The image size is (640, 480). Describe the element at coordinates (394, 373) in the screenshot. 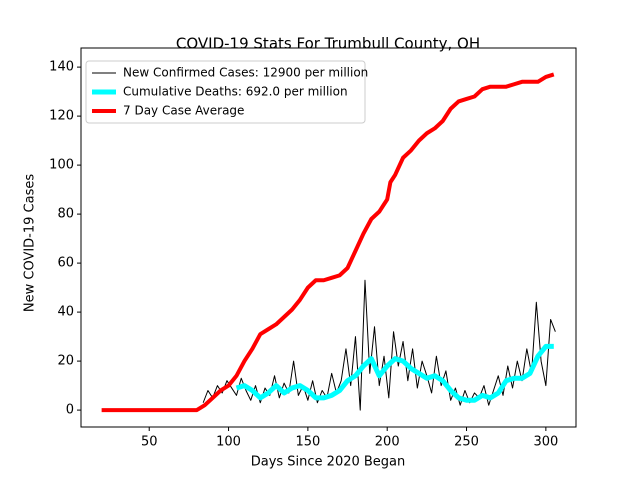

I see `series-line` at that location.